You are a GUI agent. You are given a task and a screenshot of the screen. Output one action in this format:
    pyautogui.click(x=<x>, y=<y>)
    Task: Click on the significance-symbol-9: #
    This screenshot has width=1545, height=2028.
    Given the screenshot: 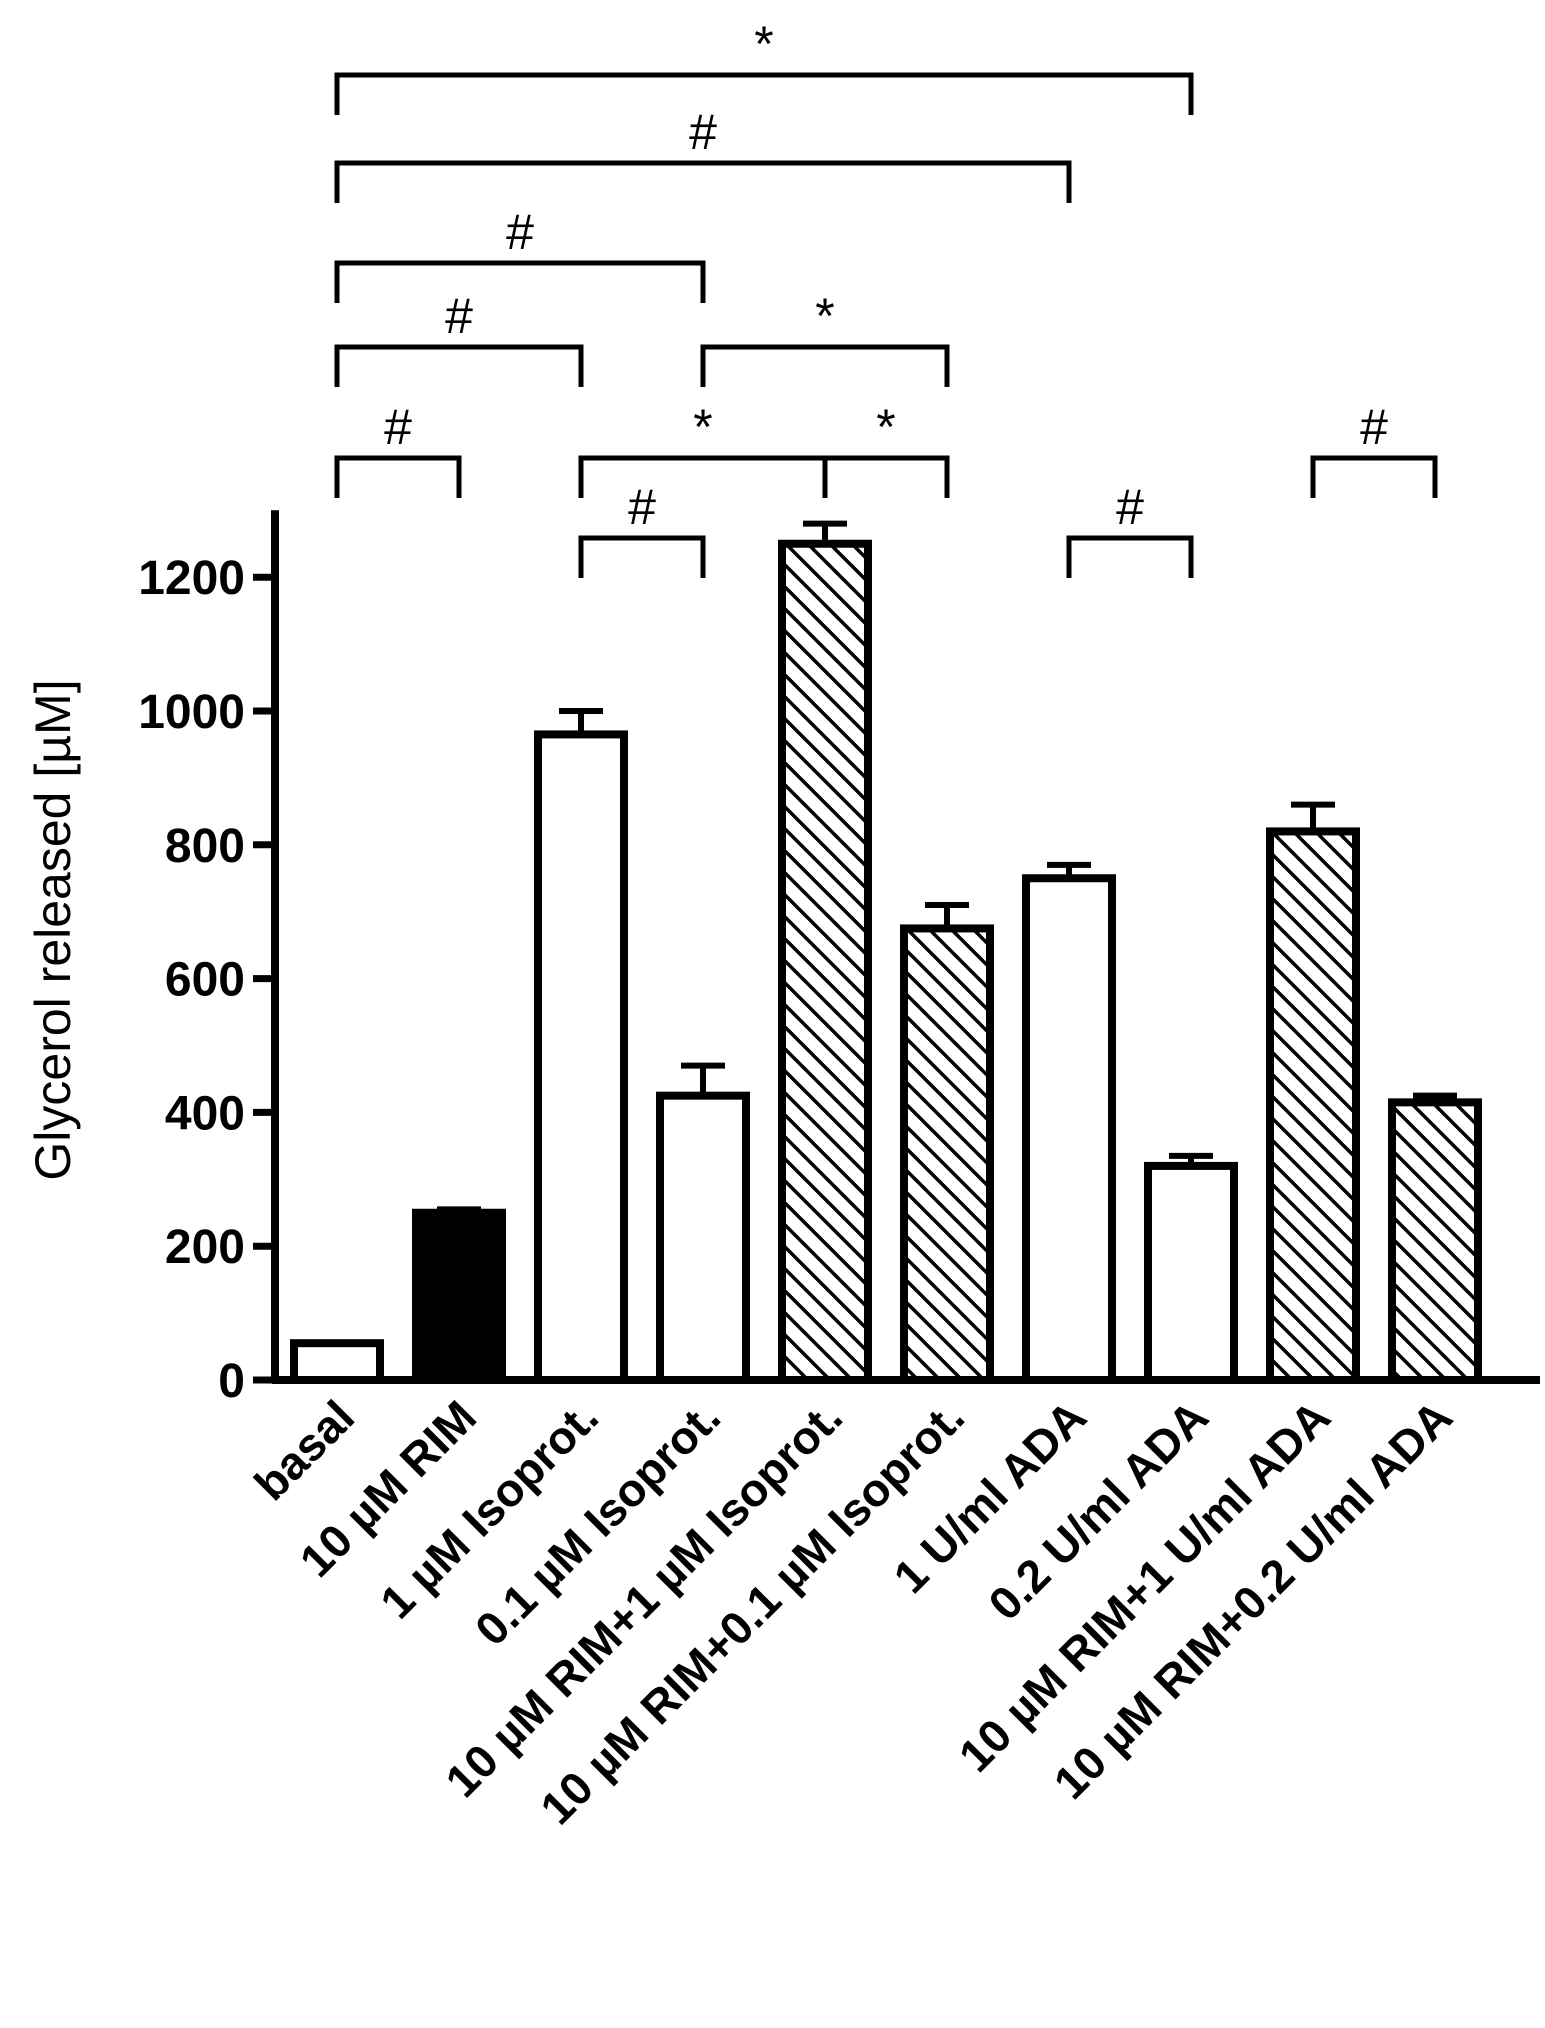 What is the action you would take?
    pyautogui.click(x=642, y=507)
    